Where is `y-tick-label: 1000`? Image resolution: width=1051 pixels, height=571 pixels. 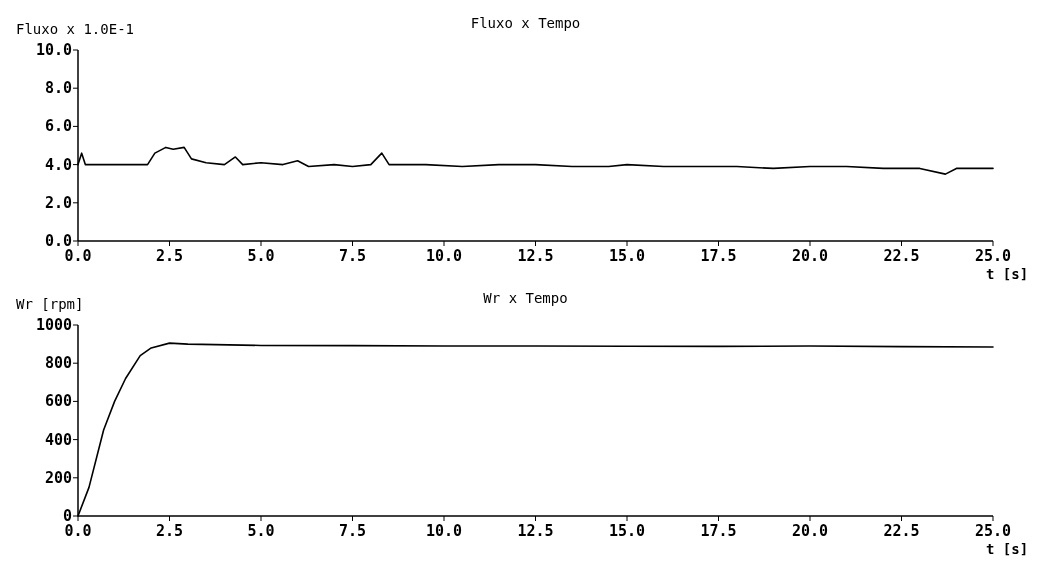 y-tick-label: 1000 is located at coordinates (53, 325).